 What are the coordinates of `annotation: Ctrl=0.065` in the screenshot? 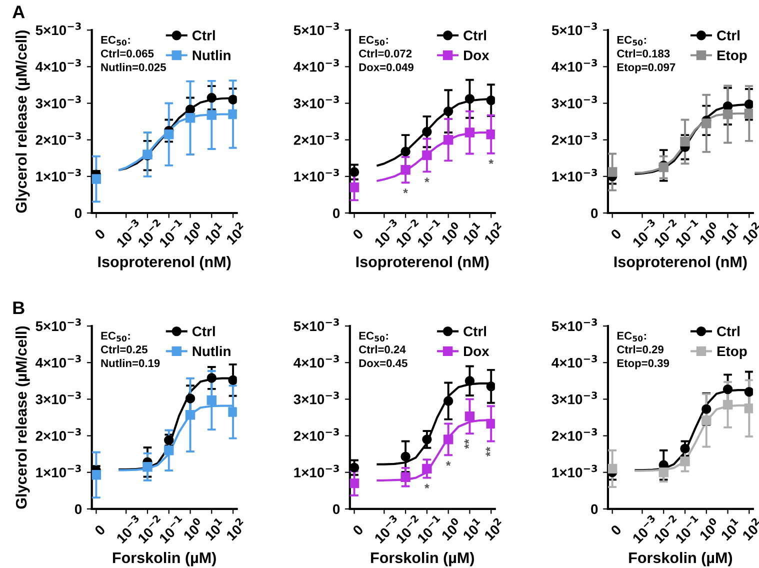 It's located at (127, 53).